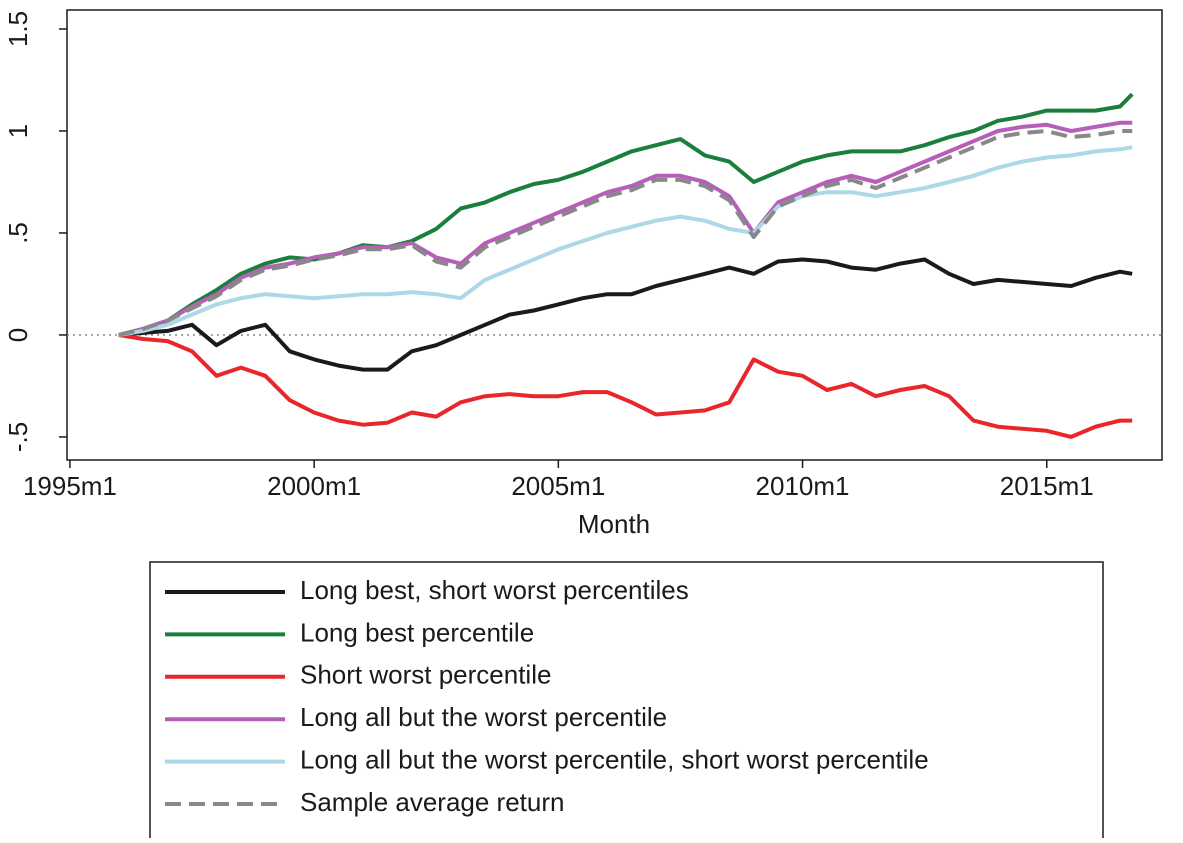 The width and height of the screenshot is (1183, 843). I want to click on legend-label: Long best percentile, so click(417, 632).